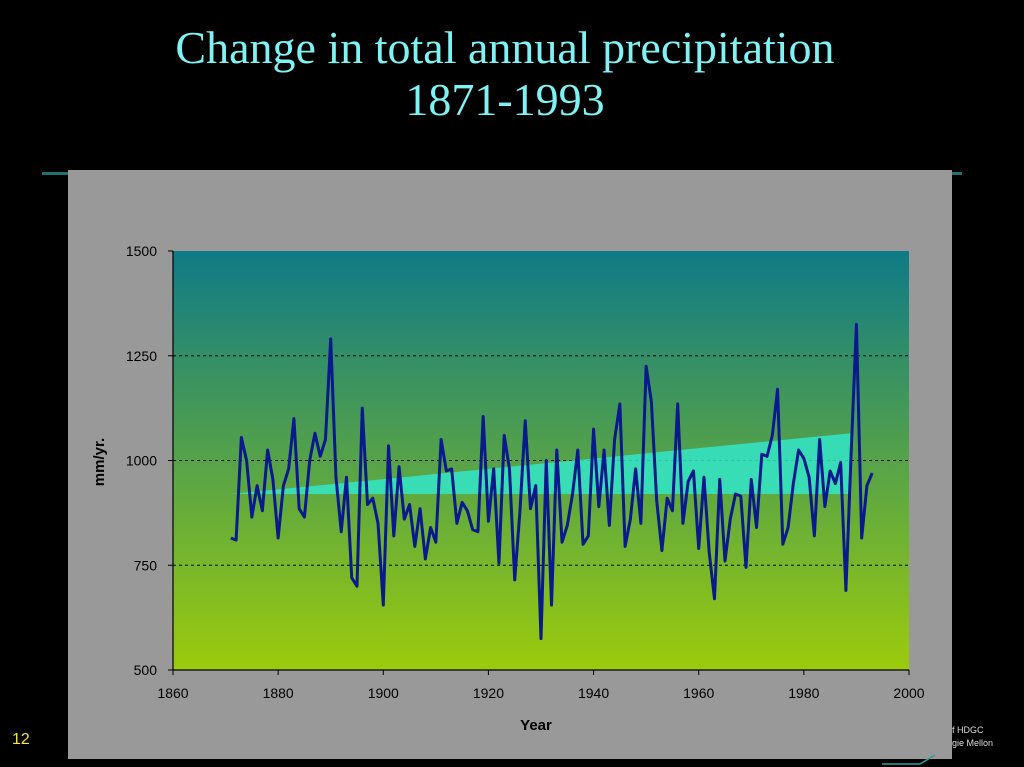 This screenshot has height=767, width=1024. Describe the element at coordinates (278, 693) in the screenshot. I see `x-tick-label-1880: 1880` at that location.